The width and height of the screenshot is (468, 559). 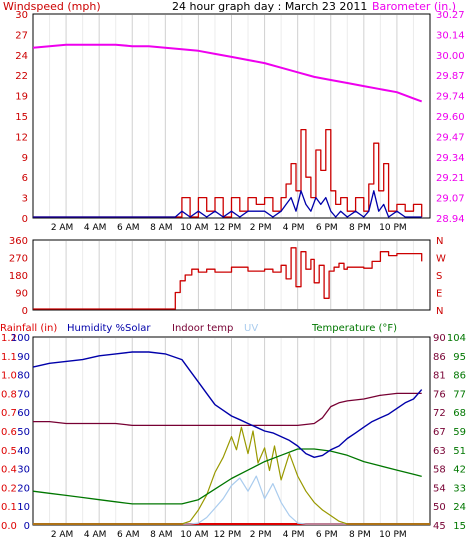 What do you see at coordinates (9, 451) in the screenshot?
I see `axis-tick-label: 0.5` at bounding box center [9, 451].